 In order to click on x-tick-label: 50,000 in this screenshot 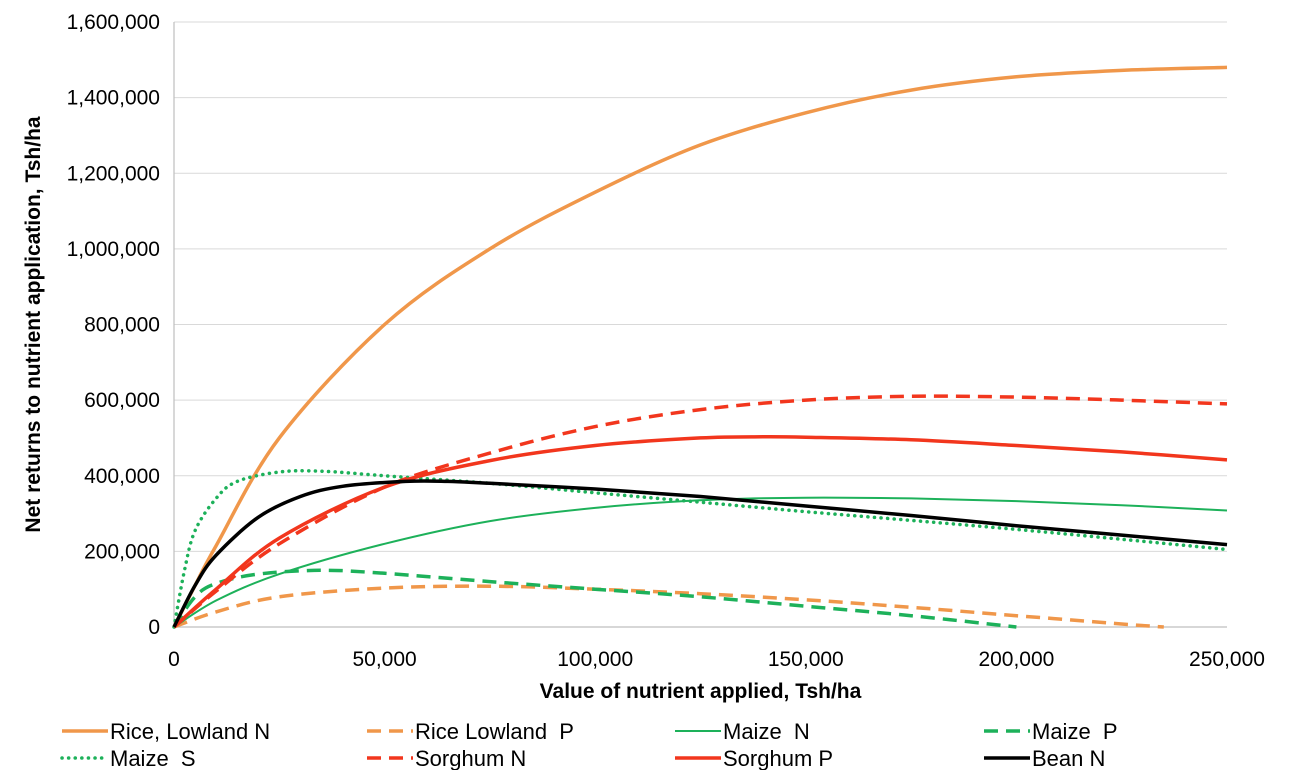, I will do `click(384, 659)`.